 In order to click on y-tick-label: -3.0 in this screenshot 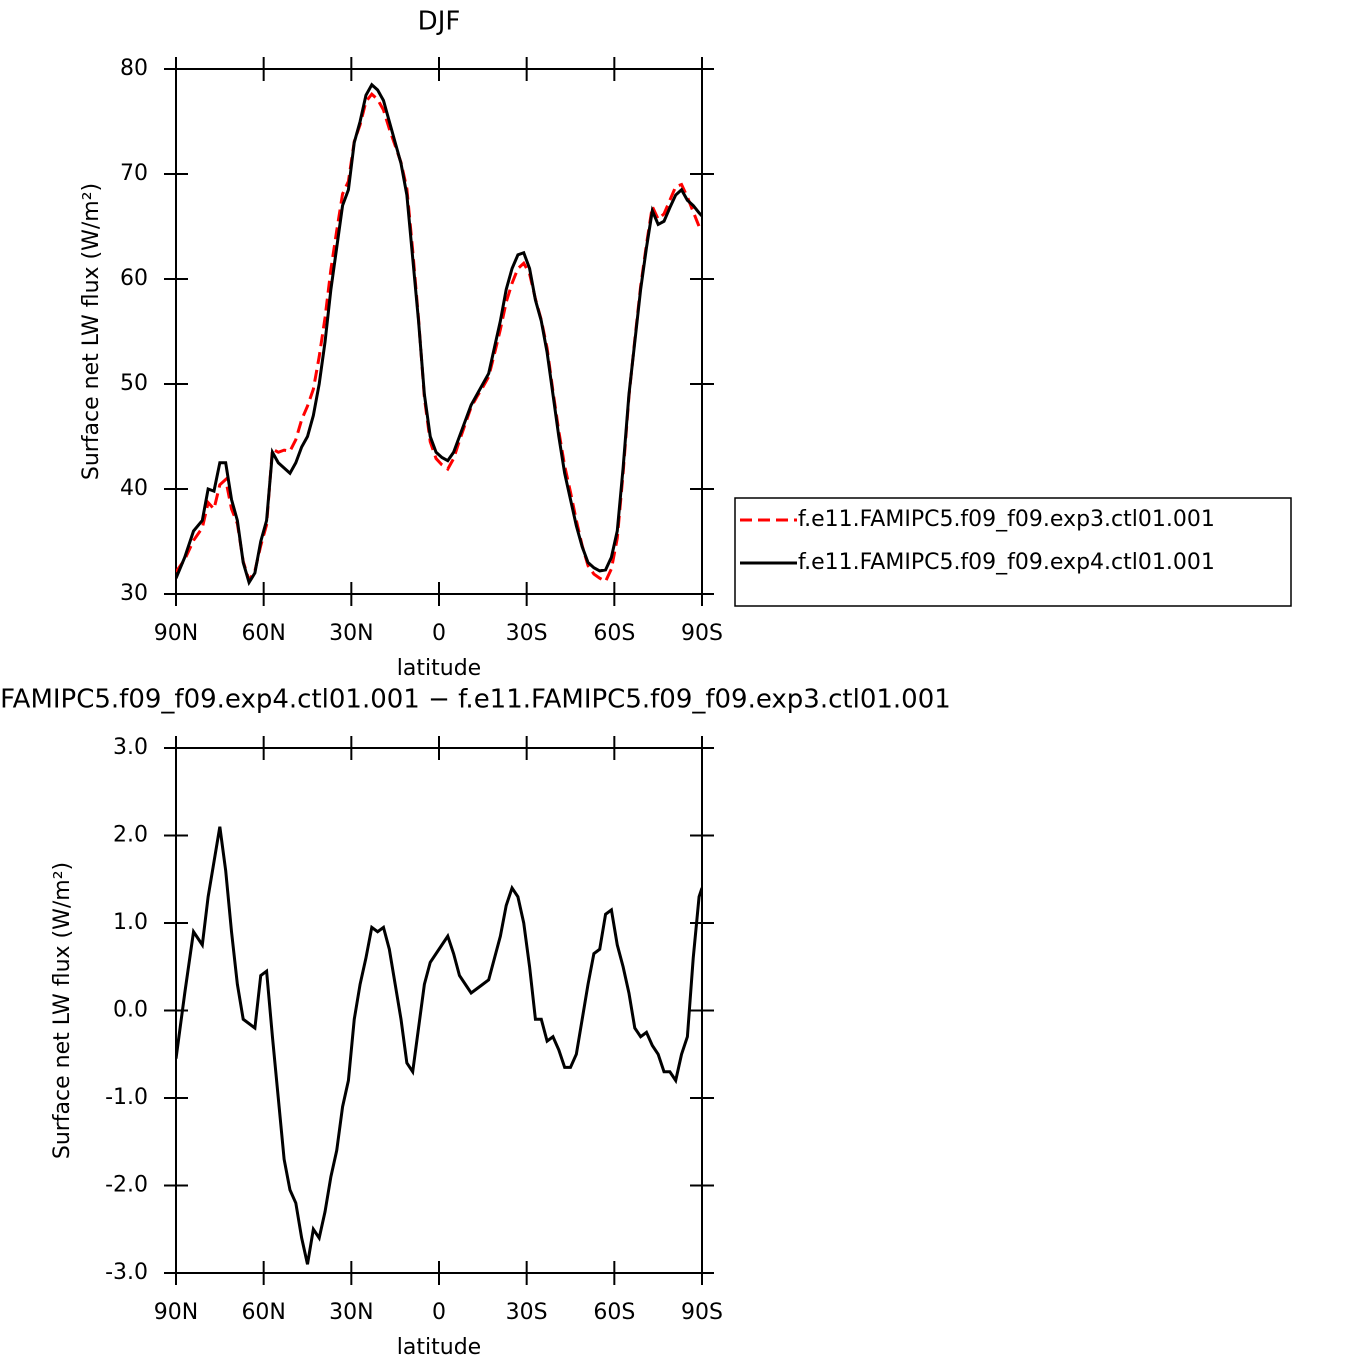, I will do `click(126, 1272)`.